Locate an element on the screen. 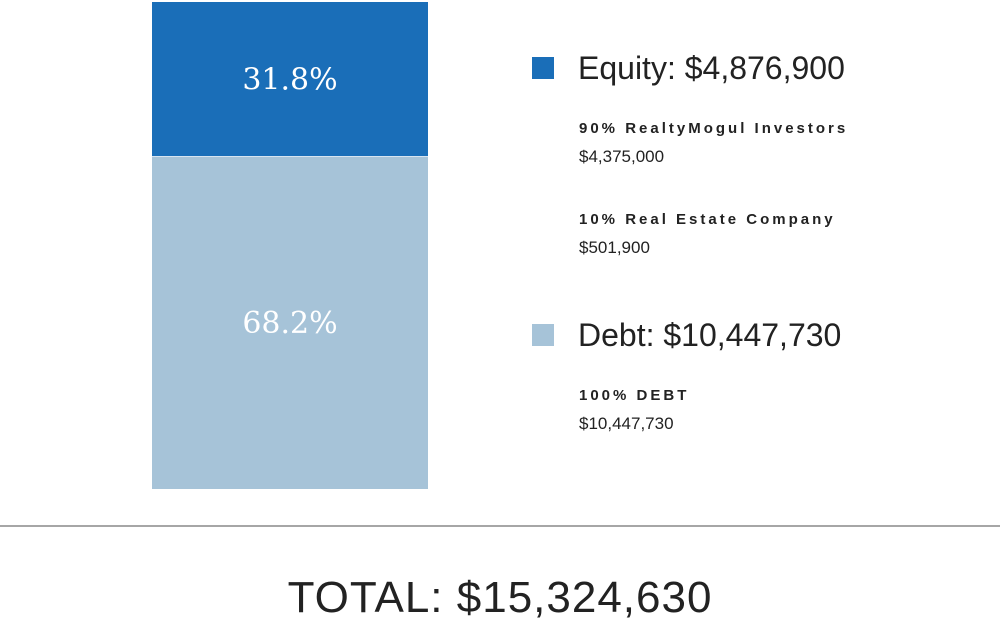 This screenshot has height=624, width=1000. legend-subitem-label: 90% RealtyMogul Investors is located at coordinates (713, 128).